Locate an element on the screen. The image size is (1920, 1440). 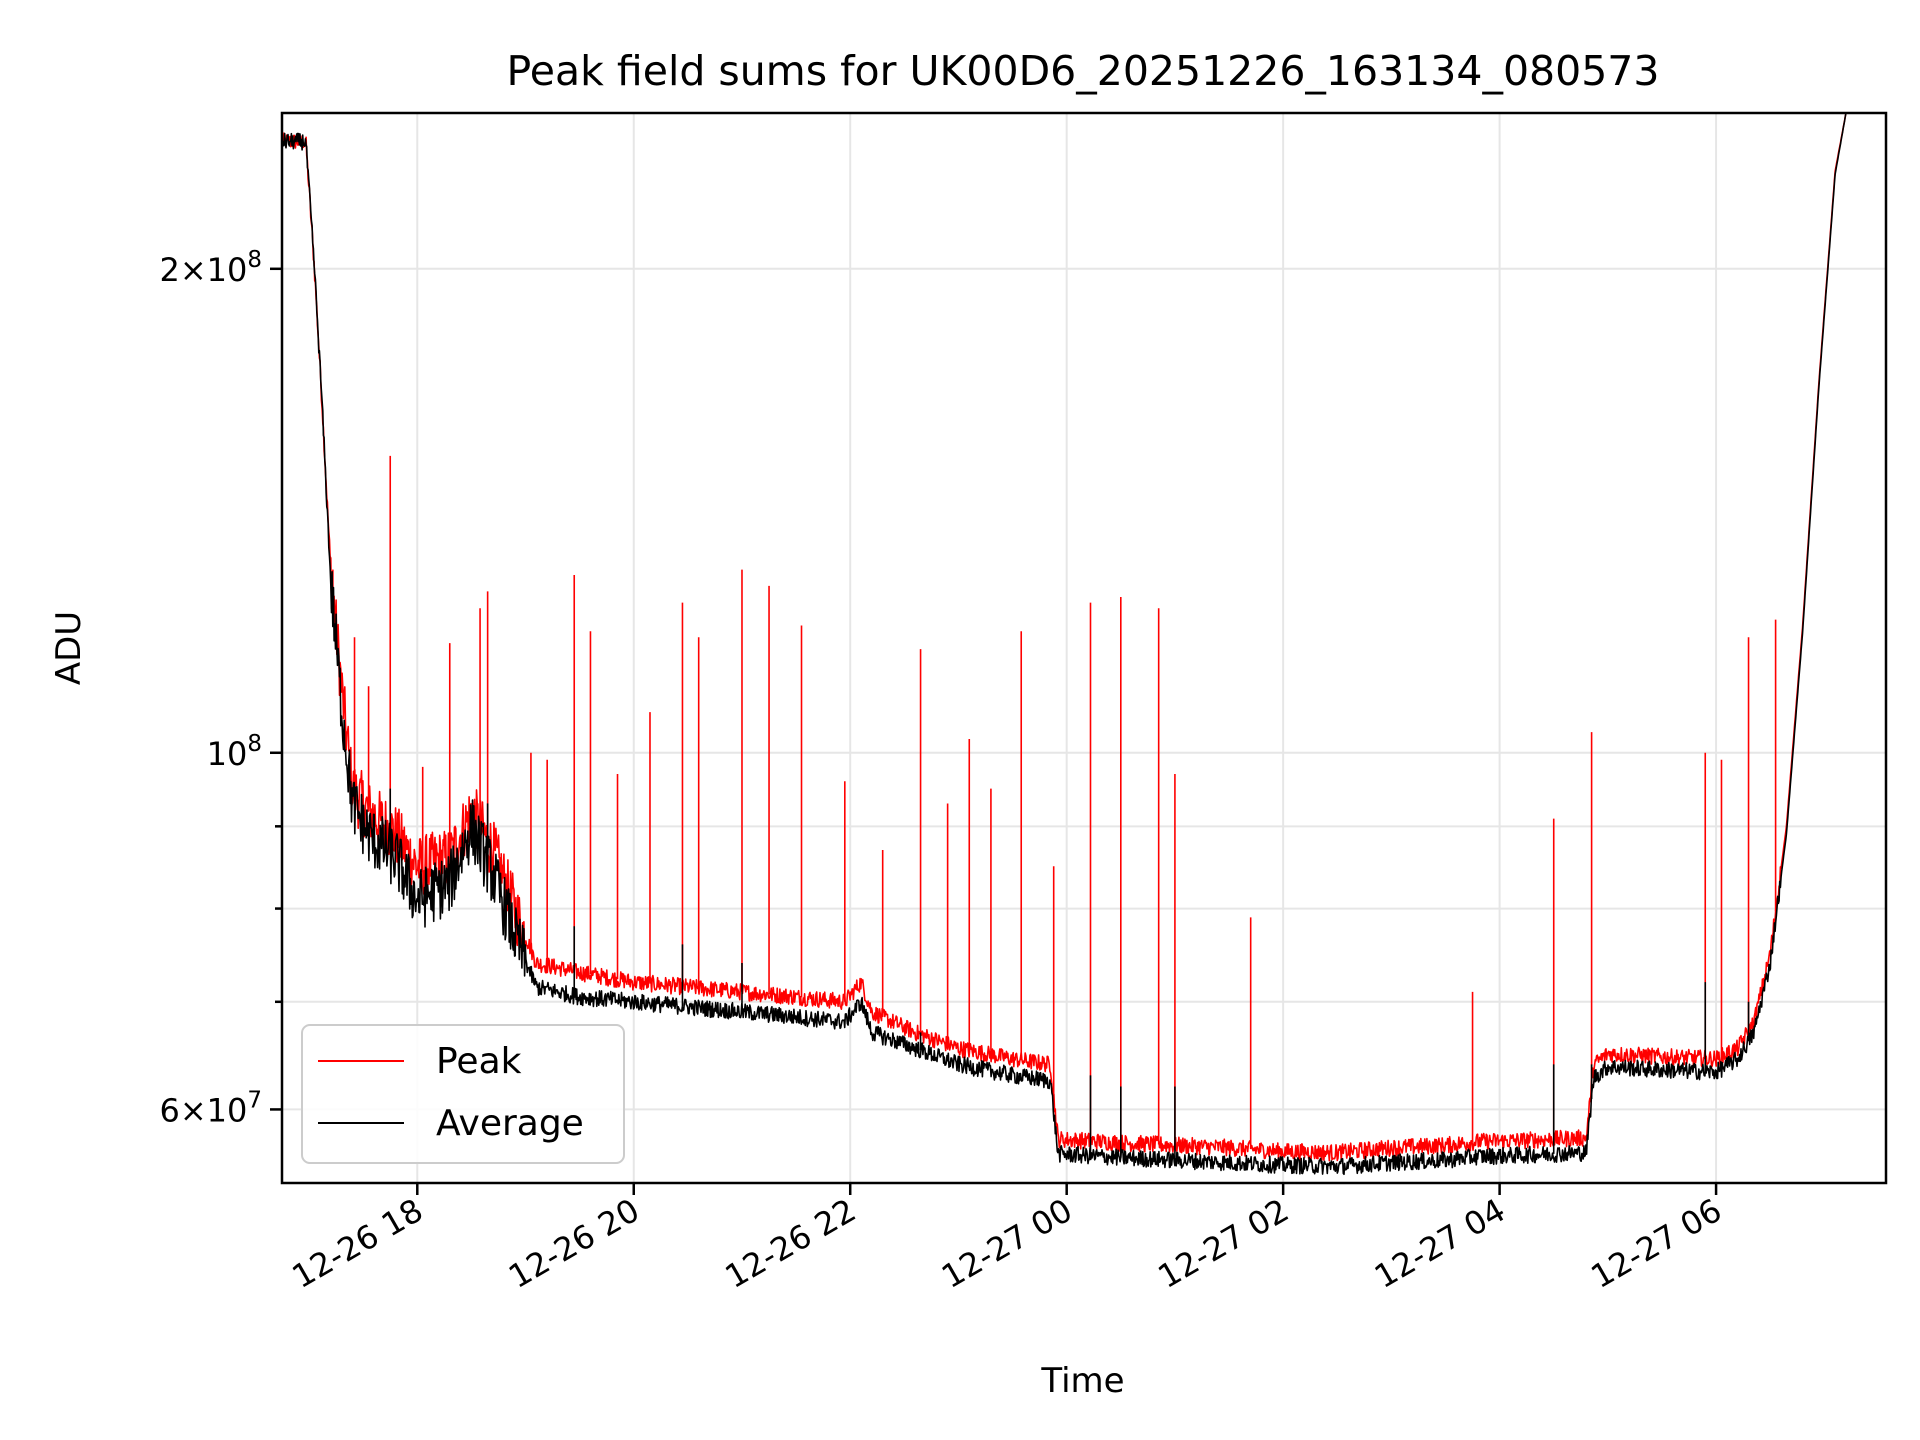
x-tick-label: 12-26 18 is located at coordinates (358, 1243).